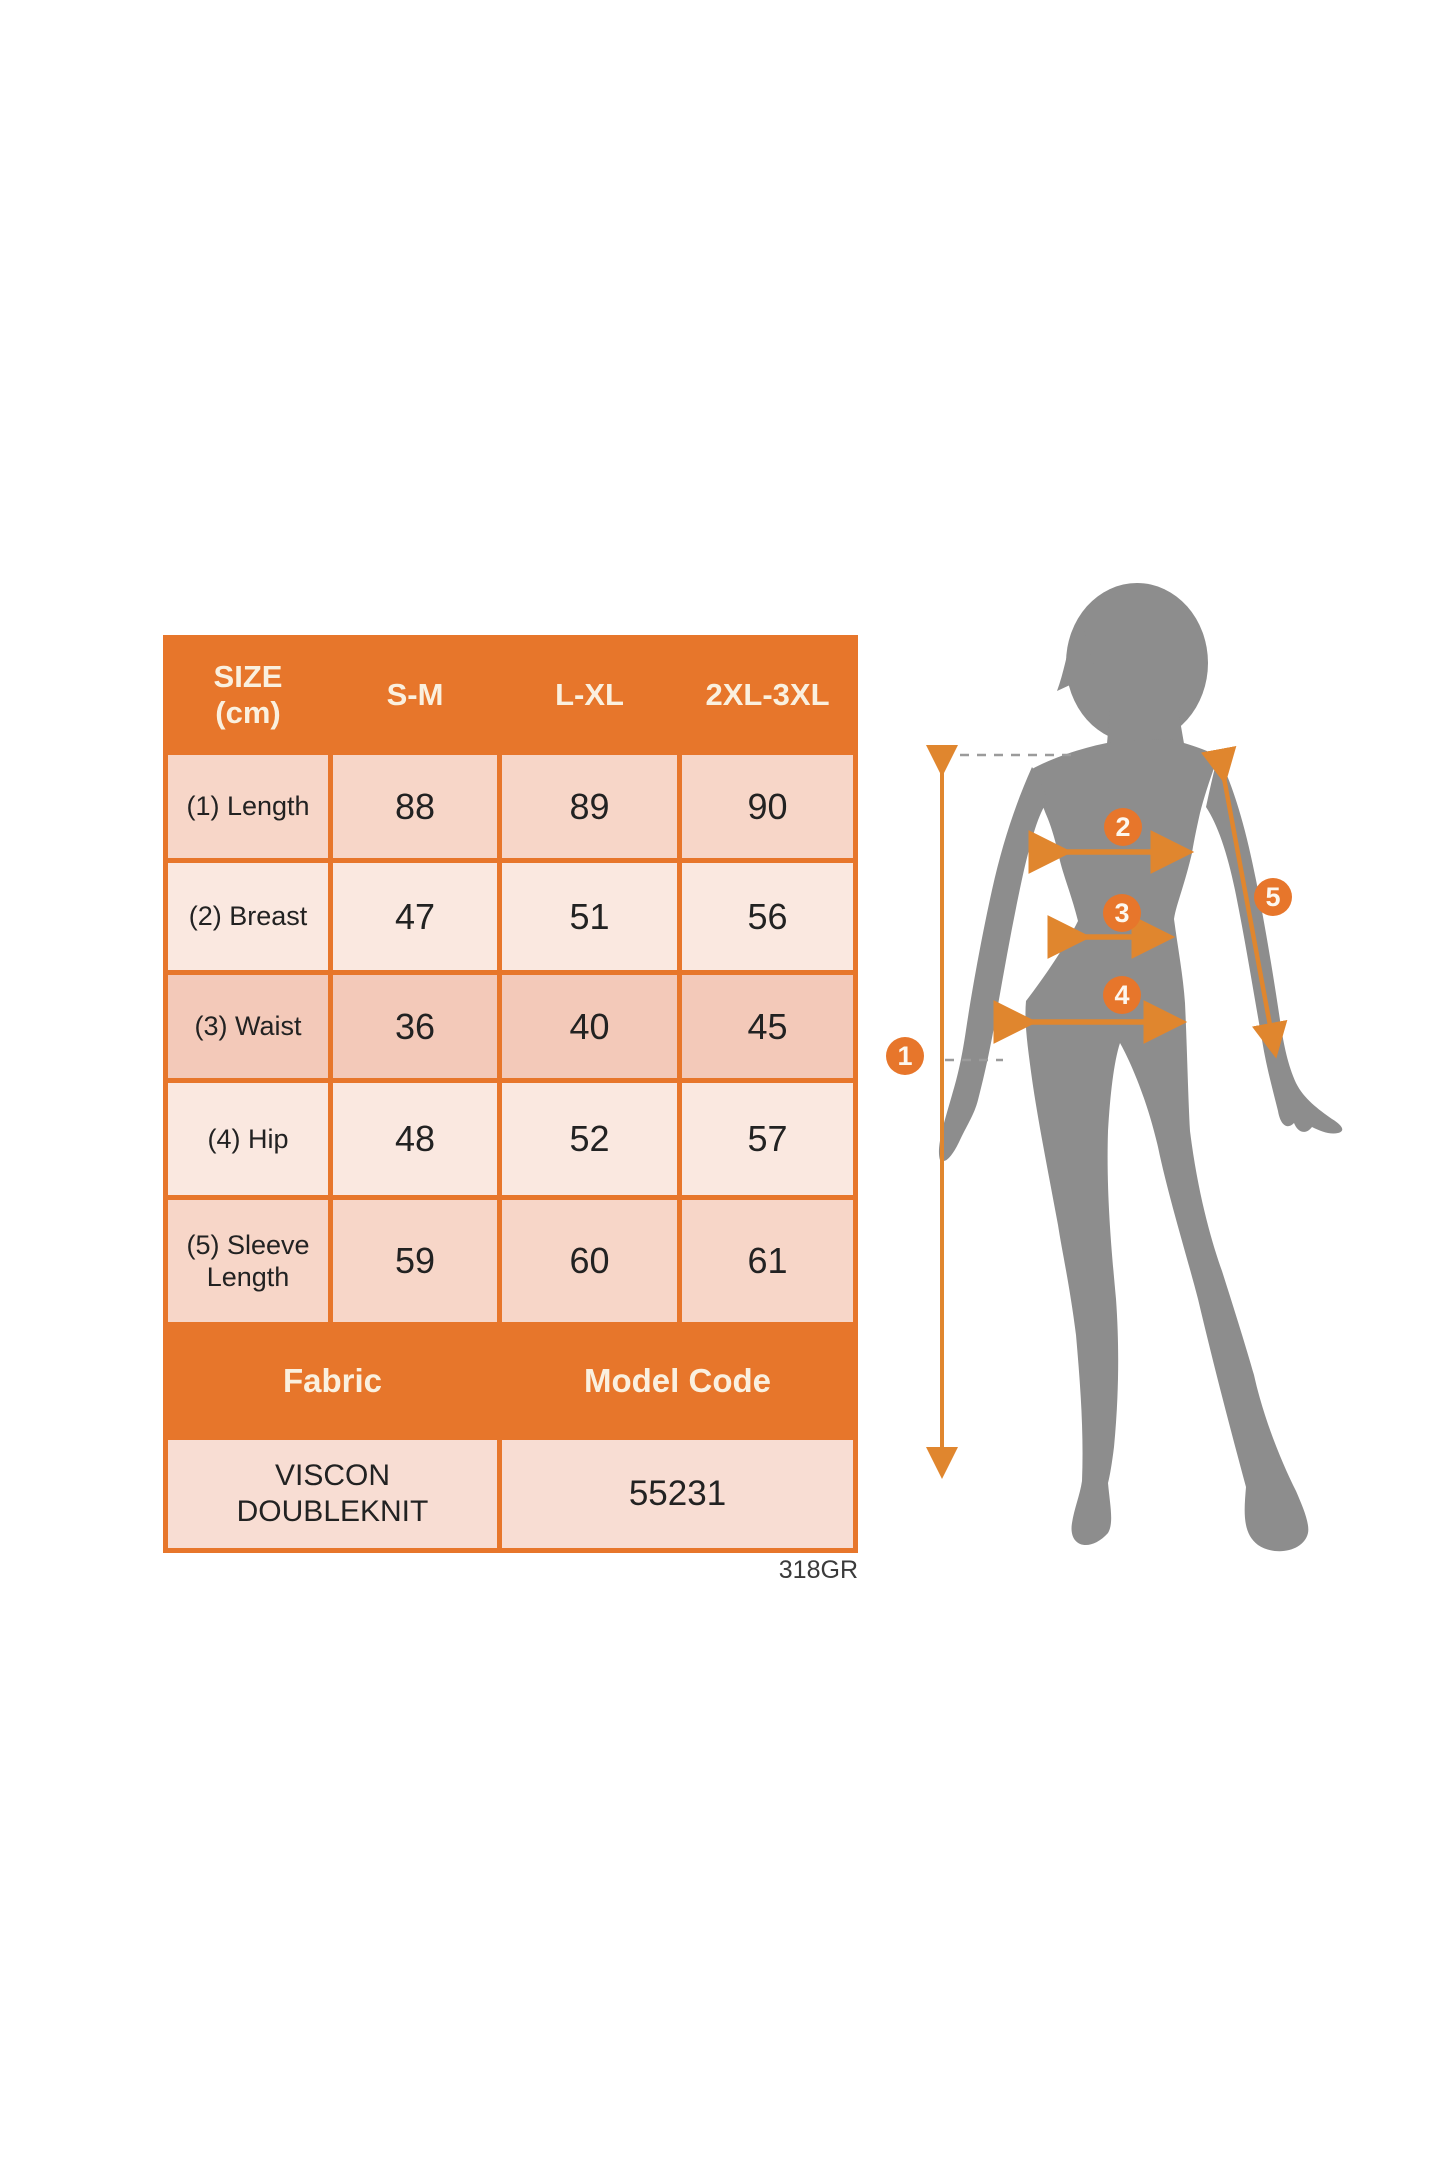  Describe the element at coordinates (415, 695) in the screenshot. I see `col-header-s-m: S-M` at that location.